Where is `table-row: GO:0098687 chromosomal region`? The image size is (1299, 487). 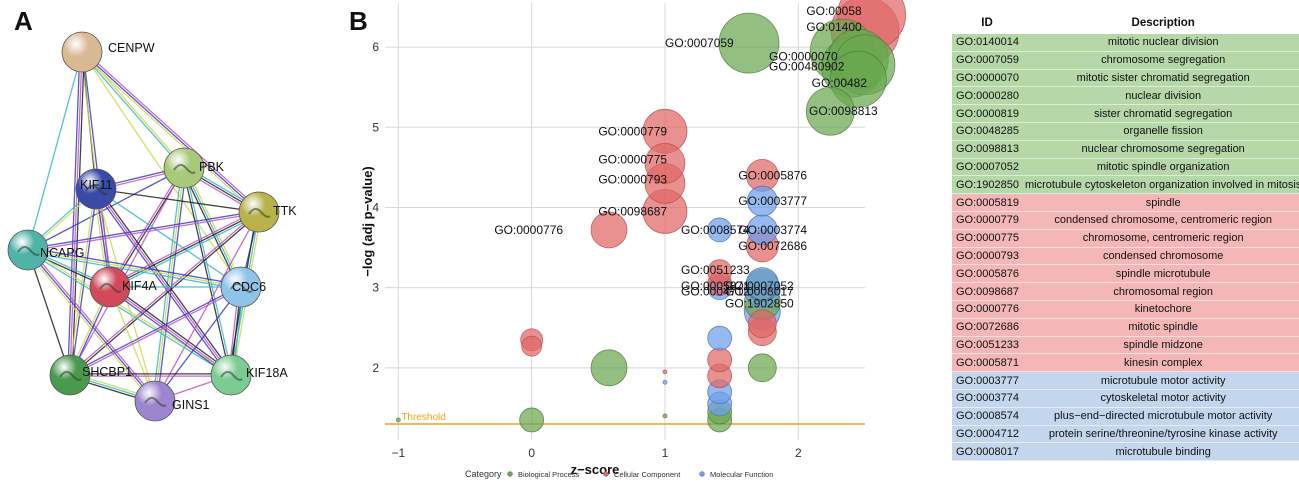
table-row: GO:0098687 chromosomal region is located at coordinates (1125, 291).